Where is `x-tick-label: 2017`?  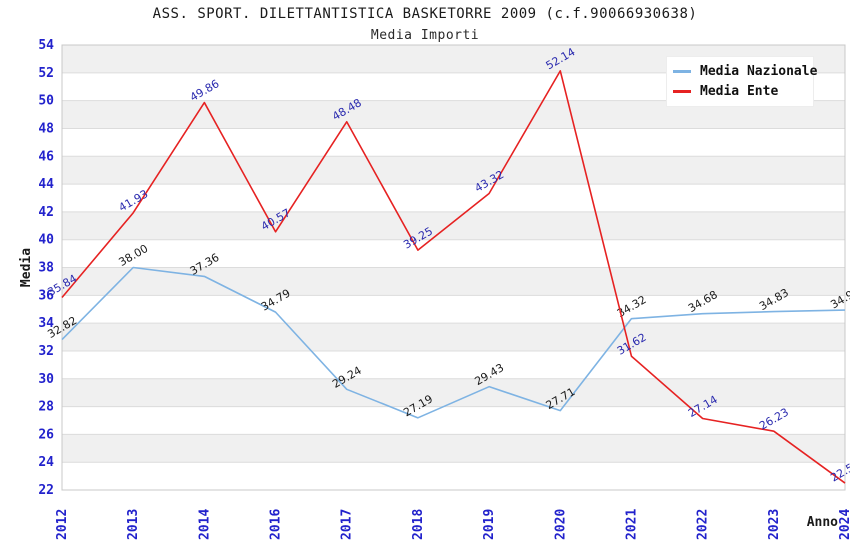 x-tick-label: 2017 is located at coordinates (347, 524).